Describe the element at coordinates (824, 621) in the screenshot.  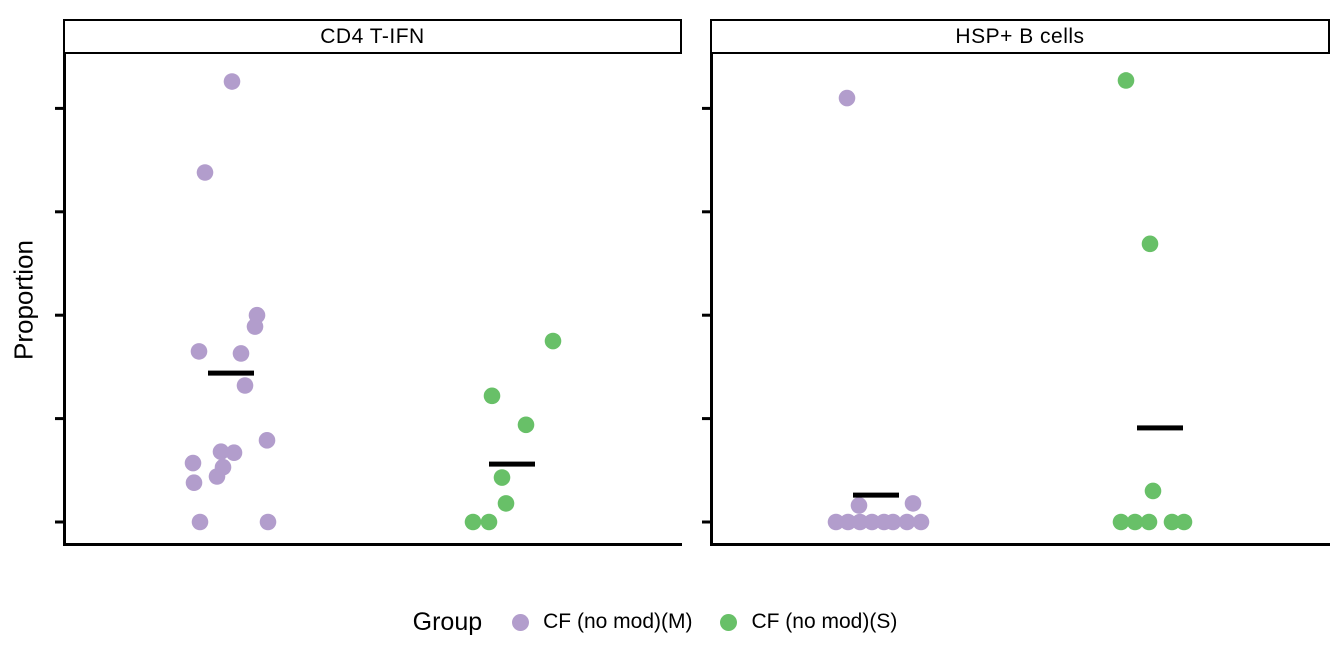
I see `legend-item-label: CF (no mod)(S)` at that location.